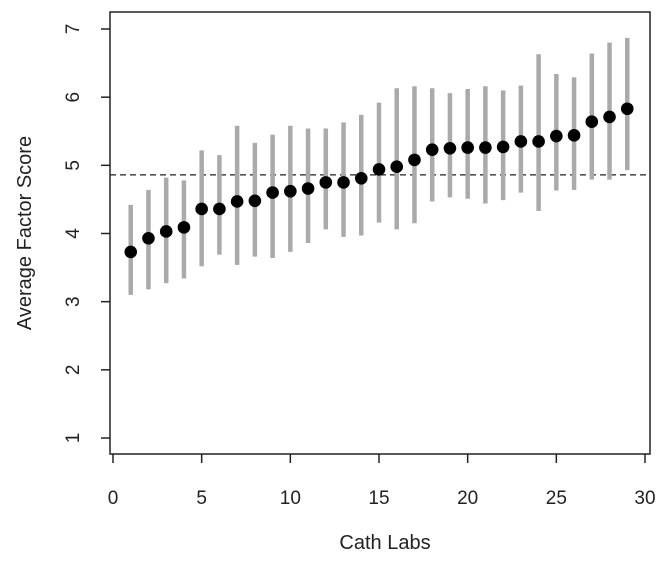 The image size is (671, 562). What do you see at coordinates (290, 498) in the screenshot?
I see `x-tick-label: 10` at bounding box center [290, 498].